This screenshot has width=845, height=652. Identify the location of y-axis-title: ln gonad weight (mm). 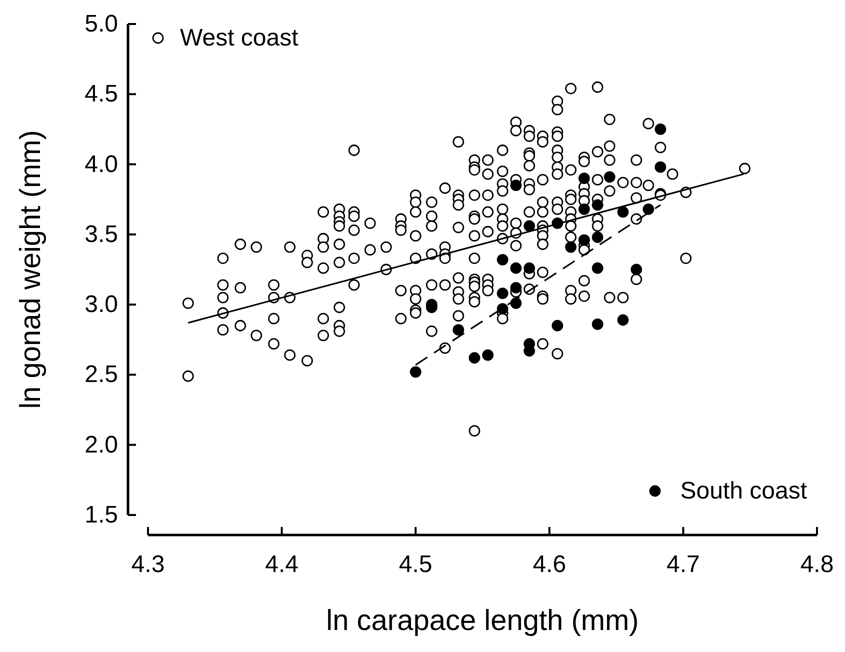
(31, 269).